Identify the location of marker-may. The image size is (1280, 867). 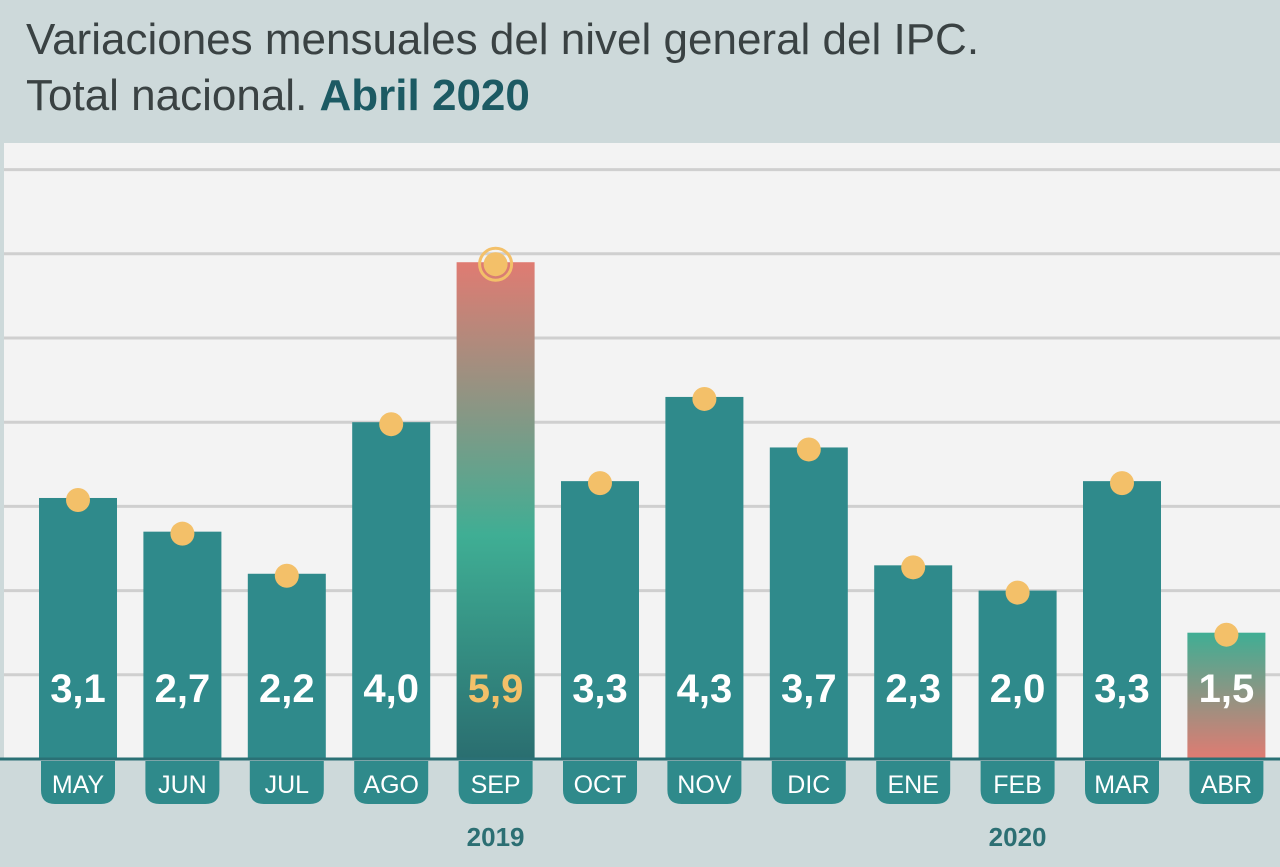
(78, 499).